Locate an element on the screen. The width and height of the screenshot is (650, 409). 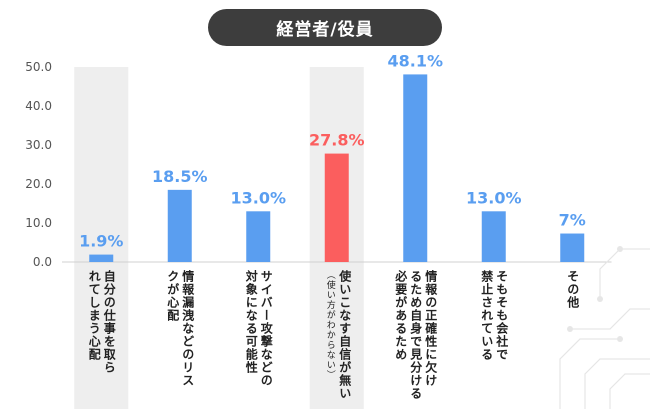
category-label-line: 使いこなす自信が無い is located at coordinates (344, 335).